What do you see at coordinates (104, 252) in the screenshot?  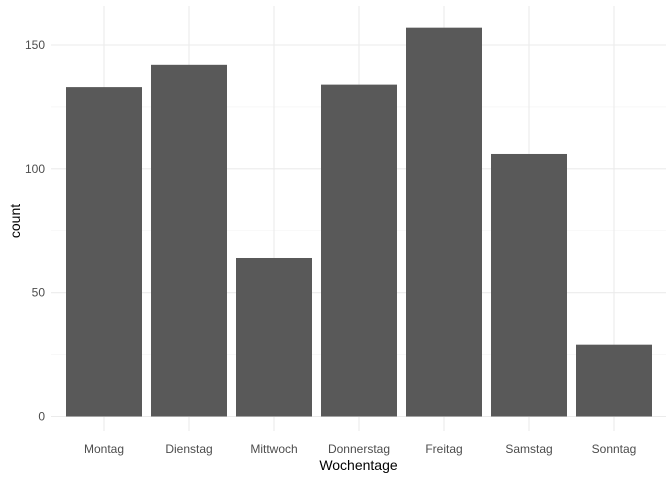 I see `bar-montag` at bounding box center [104, 252].